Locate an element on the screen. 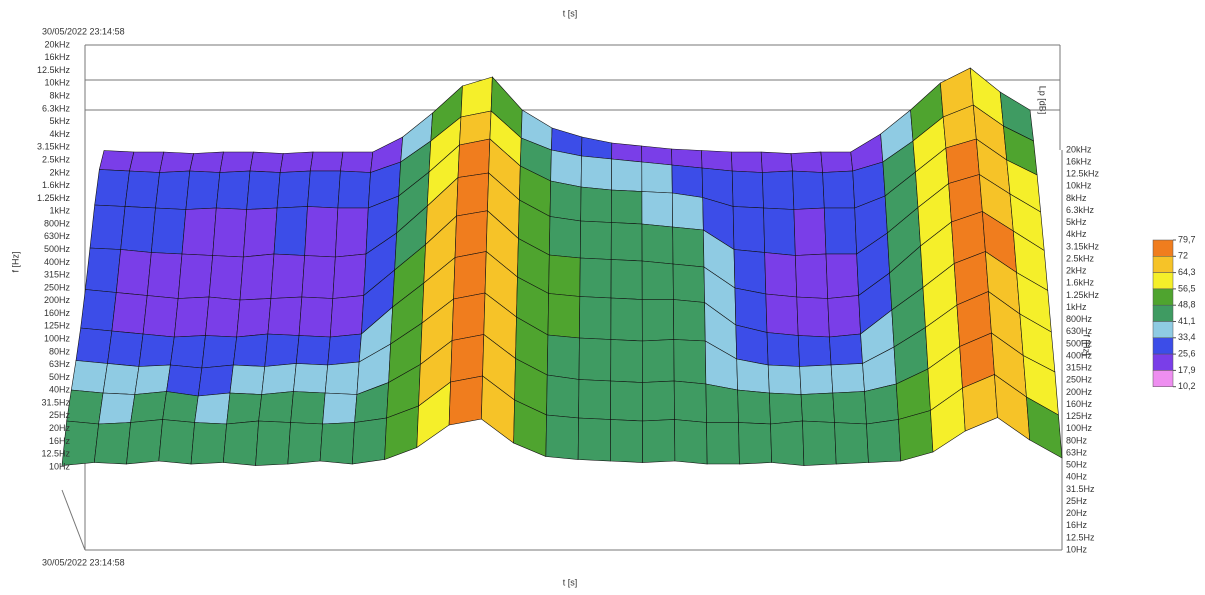 The height and width of the screenshot is (595, 1205). legend-label: 41,1 is located at coordinates (1187, 321).